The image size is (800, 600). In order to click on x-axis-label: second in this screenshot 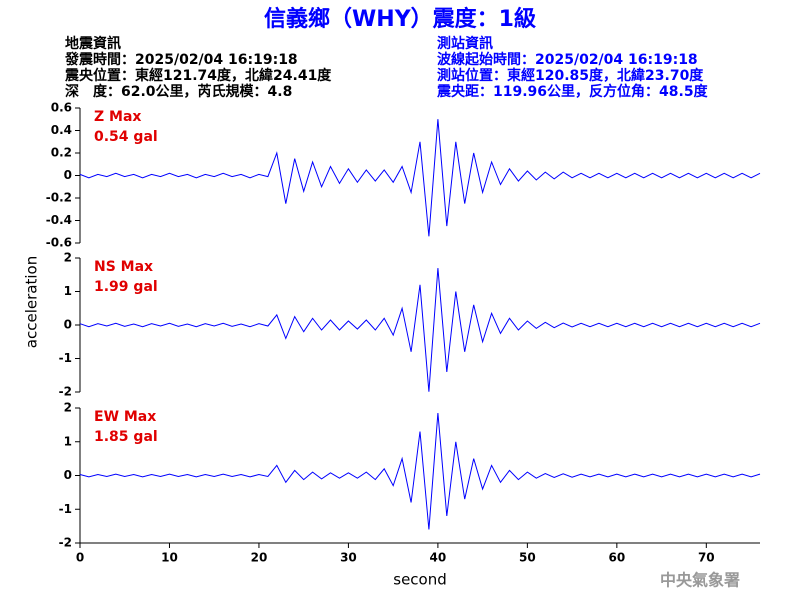, I will do `click(420, 580)`.